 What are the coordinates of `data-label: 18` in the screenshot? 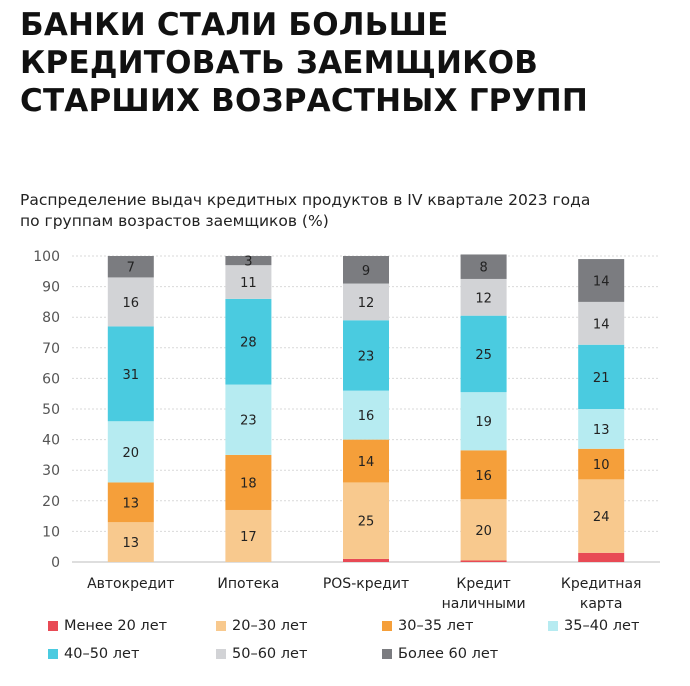 It's located at (248, 483).